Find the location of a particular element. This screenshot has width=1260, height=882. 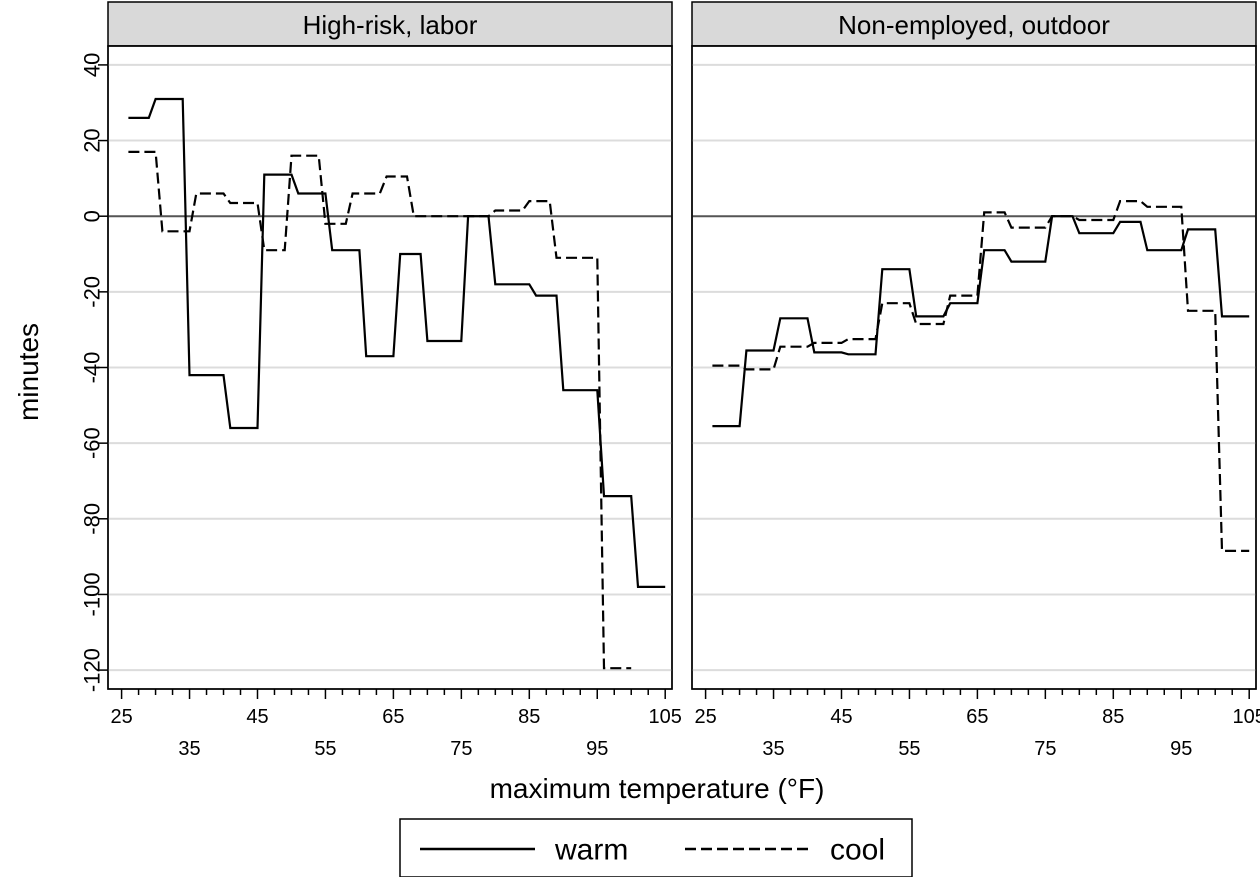

panel-title: Non-employed, outdoor is located at coordinates (974, 25).